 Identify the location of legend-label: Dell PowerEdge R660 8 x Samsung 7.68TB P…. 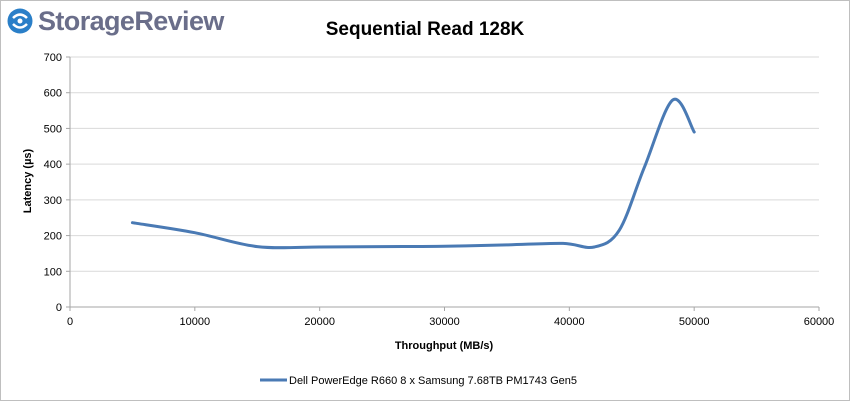
(433, 381).